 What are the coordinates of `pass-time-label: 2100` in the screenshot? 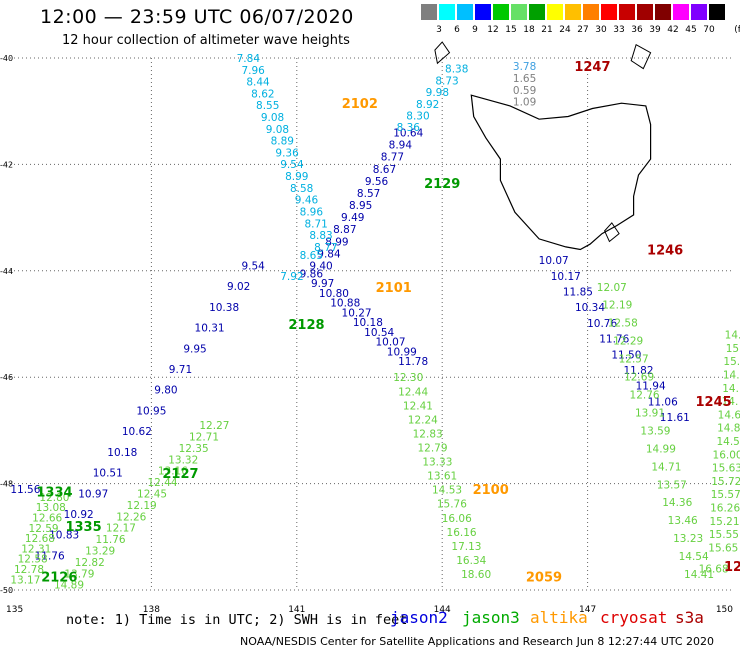 It's located at (491, 490).